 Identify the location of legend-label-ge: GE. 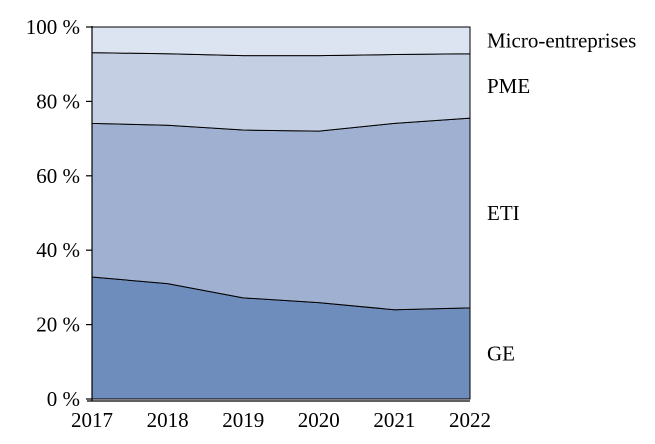
(501, 353).